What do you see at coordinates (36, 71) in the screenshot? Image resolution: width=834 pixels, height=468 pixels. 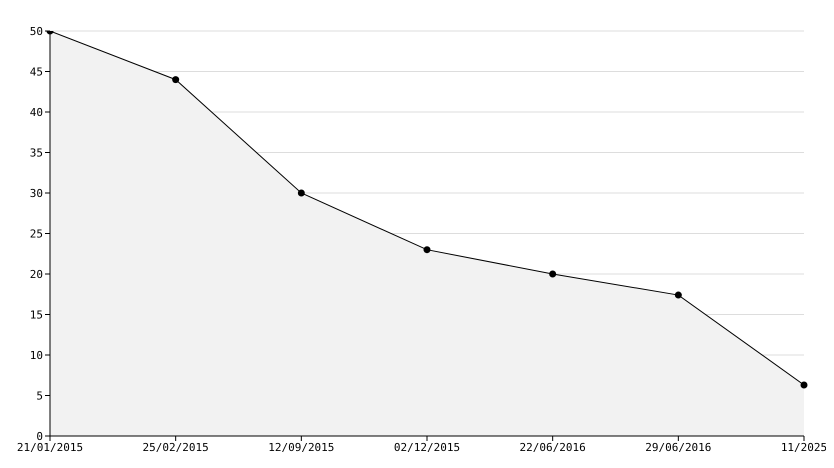 I see `y-tick-label: 45` at bounding box center [36, 71].